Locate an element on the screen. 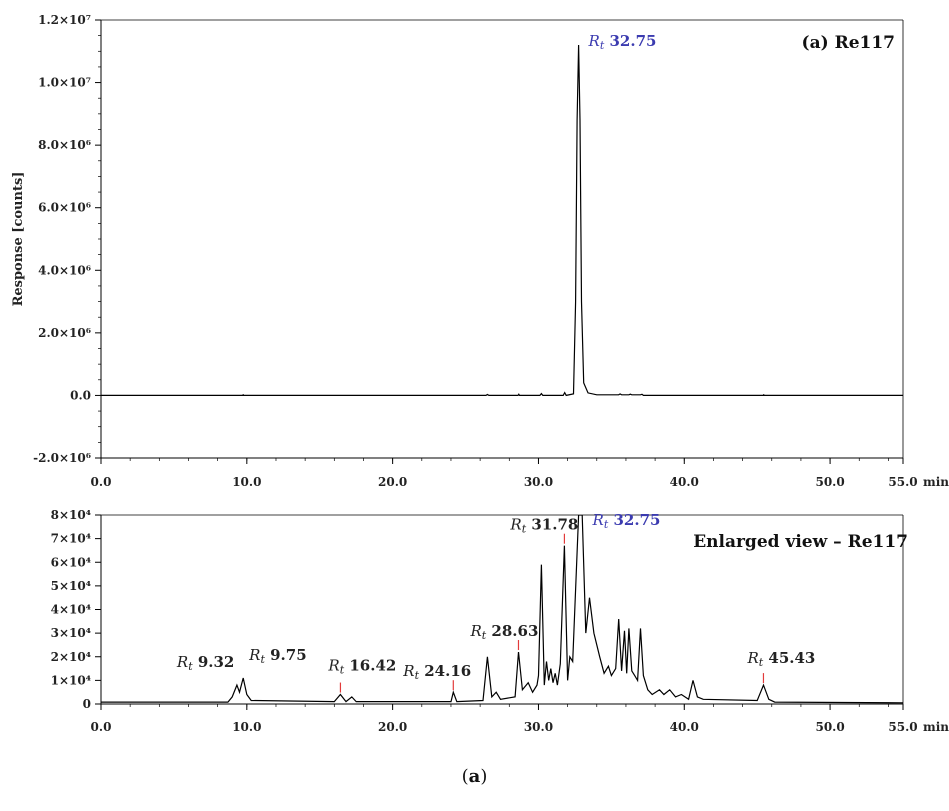  peak-label: Rt 45.43 is located at coordinates (780, 659).